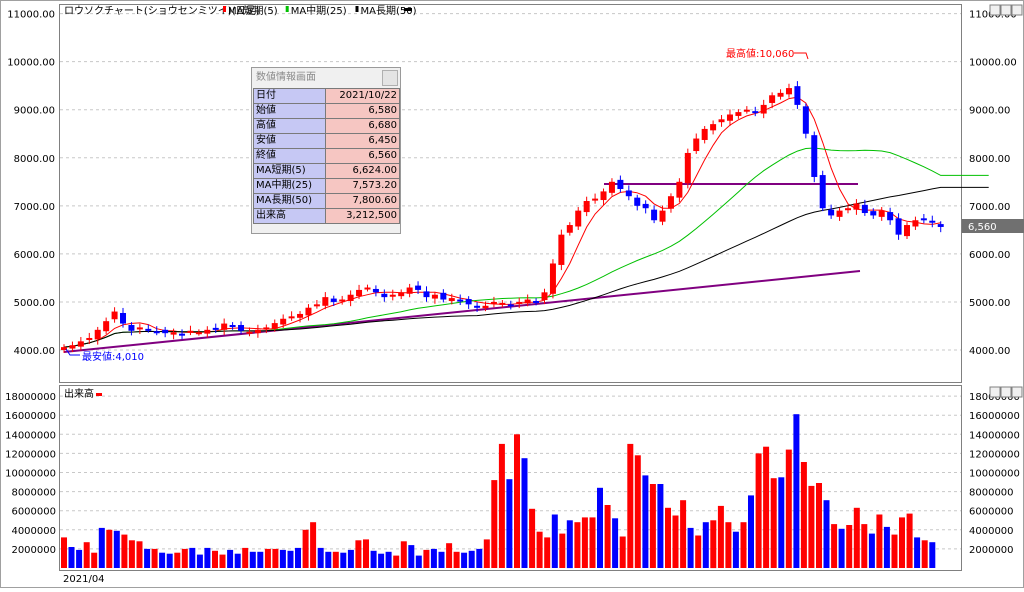 The width and height of the screenshot is (1024, 592). What do you see at coordinates (224, 9) in the screenshot?
I see `legend-swatch` at bounding box center [224, 9].